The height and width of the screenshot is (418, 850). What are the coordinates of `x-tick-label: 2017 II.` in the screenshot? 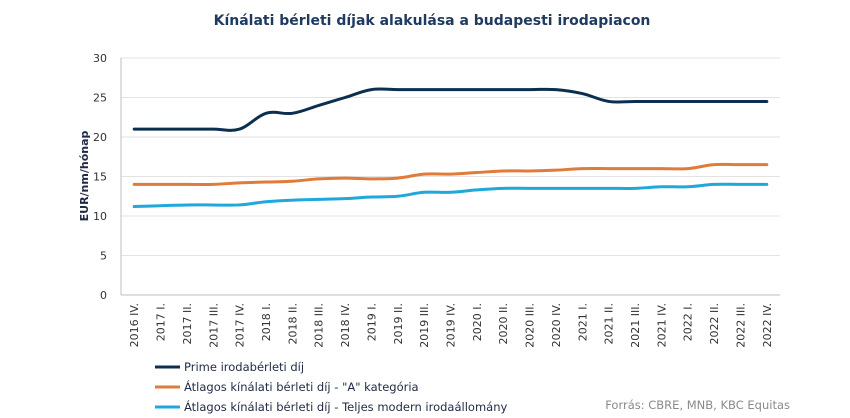 It's located at (187, 323).